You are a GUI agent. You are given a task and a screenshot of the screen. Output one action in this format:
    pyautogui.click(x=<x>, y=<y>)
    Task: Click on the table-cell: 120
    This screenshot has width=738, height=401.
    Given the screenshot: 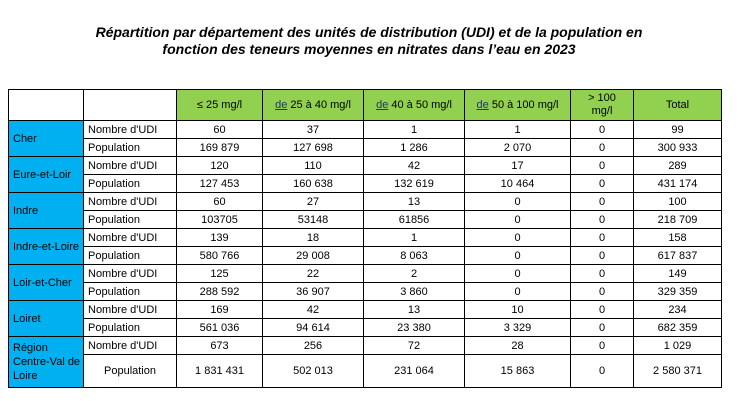 What is the action you would take?
    pyautogui.click(x=219, y=165)
    